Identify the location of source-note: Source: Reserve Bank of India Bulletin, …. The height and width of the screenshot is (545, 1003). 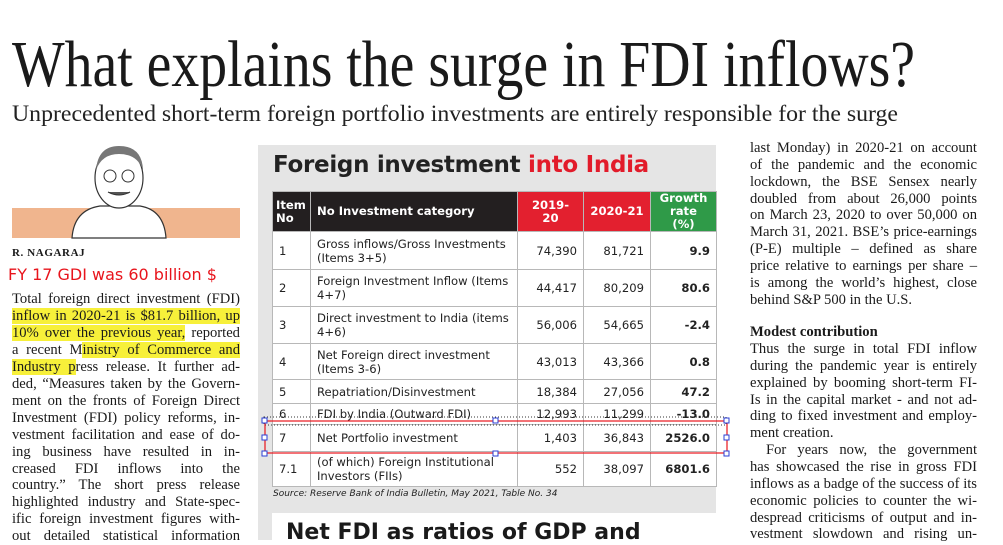
(415, 494).